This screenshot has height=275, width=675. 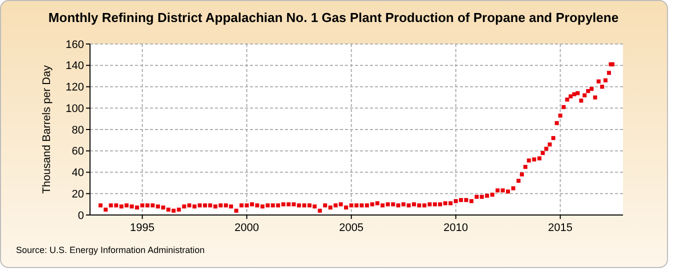 I want to click on y-tick-label: 160, so click(x=75, y=44).